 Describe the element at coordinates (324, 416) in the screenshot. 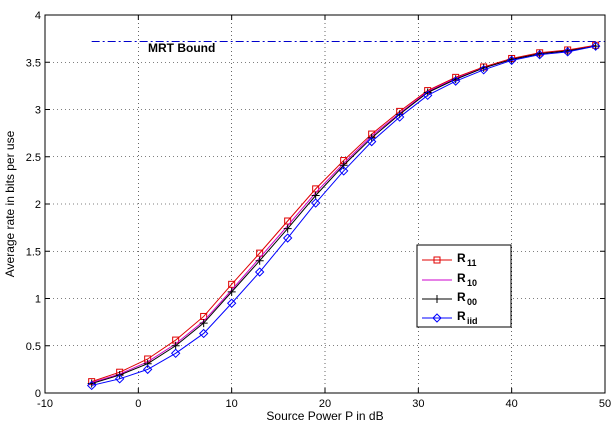

I see `x-axis-label: Source Power P in dB` at that location.